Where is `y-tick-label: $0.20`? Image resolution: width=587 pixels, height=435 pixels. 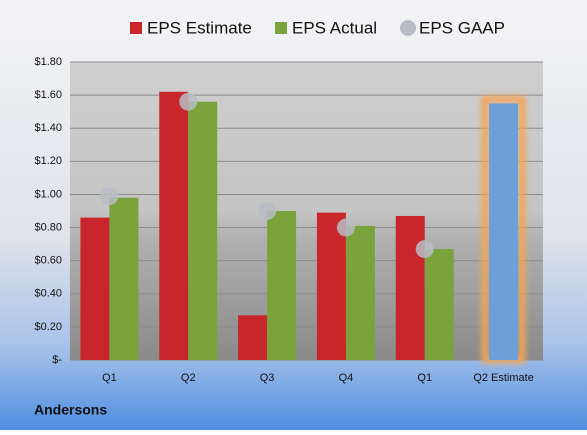 y-tick-label: $0.20 is located at coordinates (48, 327).